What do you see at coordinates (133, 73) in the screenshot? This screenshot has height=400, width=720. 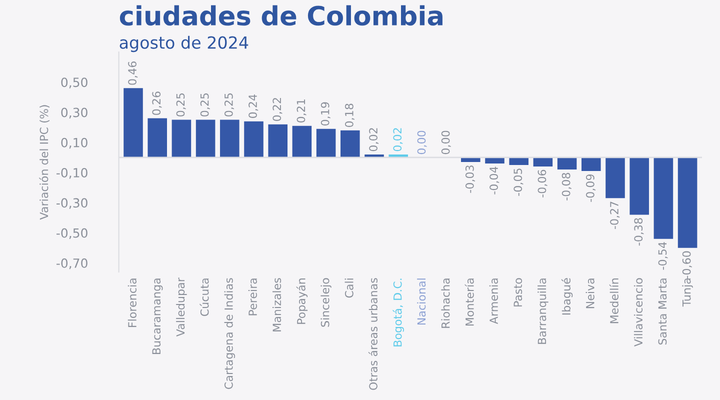 I see `data-label: 0,46` at bounding box center [133, 73].